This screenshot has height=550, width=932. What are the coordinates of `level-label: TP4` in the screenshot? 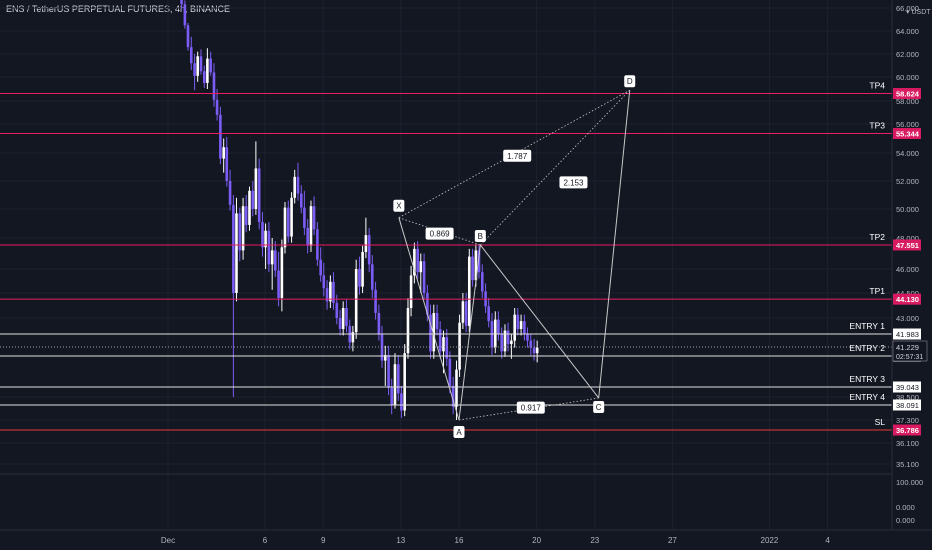 It's located at (877, 86).